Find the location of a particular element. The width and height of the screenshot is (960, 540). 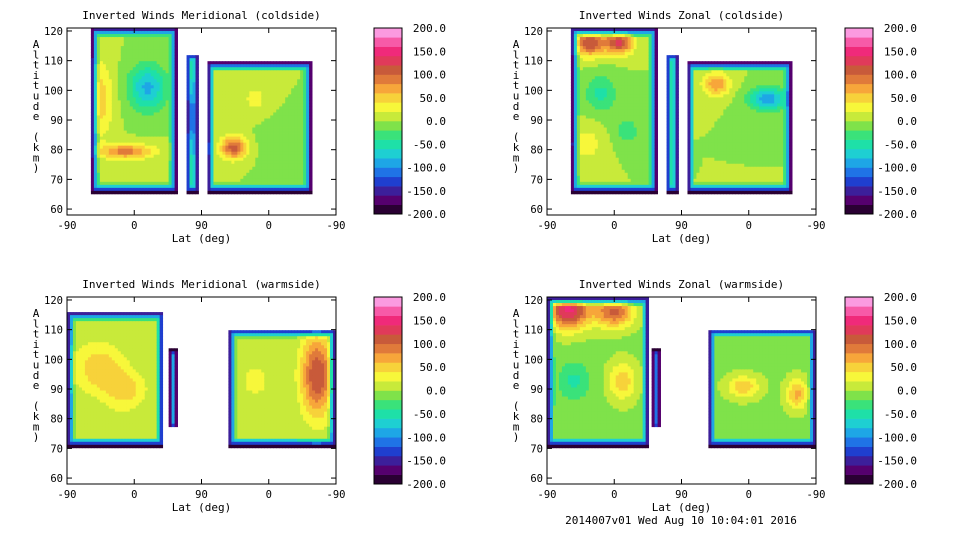

chart-title: Inverted Winds Zonal (coldside) is located at coordinates (681, 15).